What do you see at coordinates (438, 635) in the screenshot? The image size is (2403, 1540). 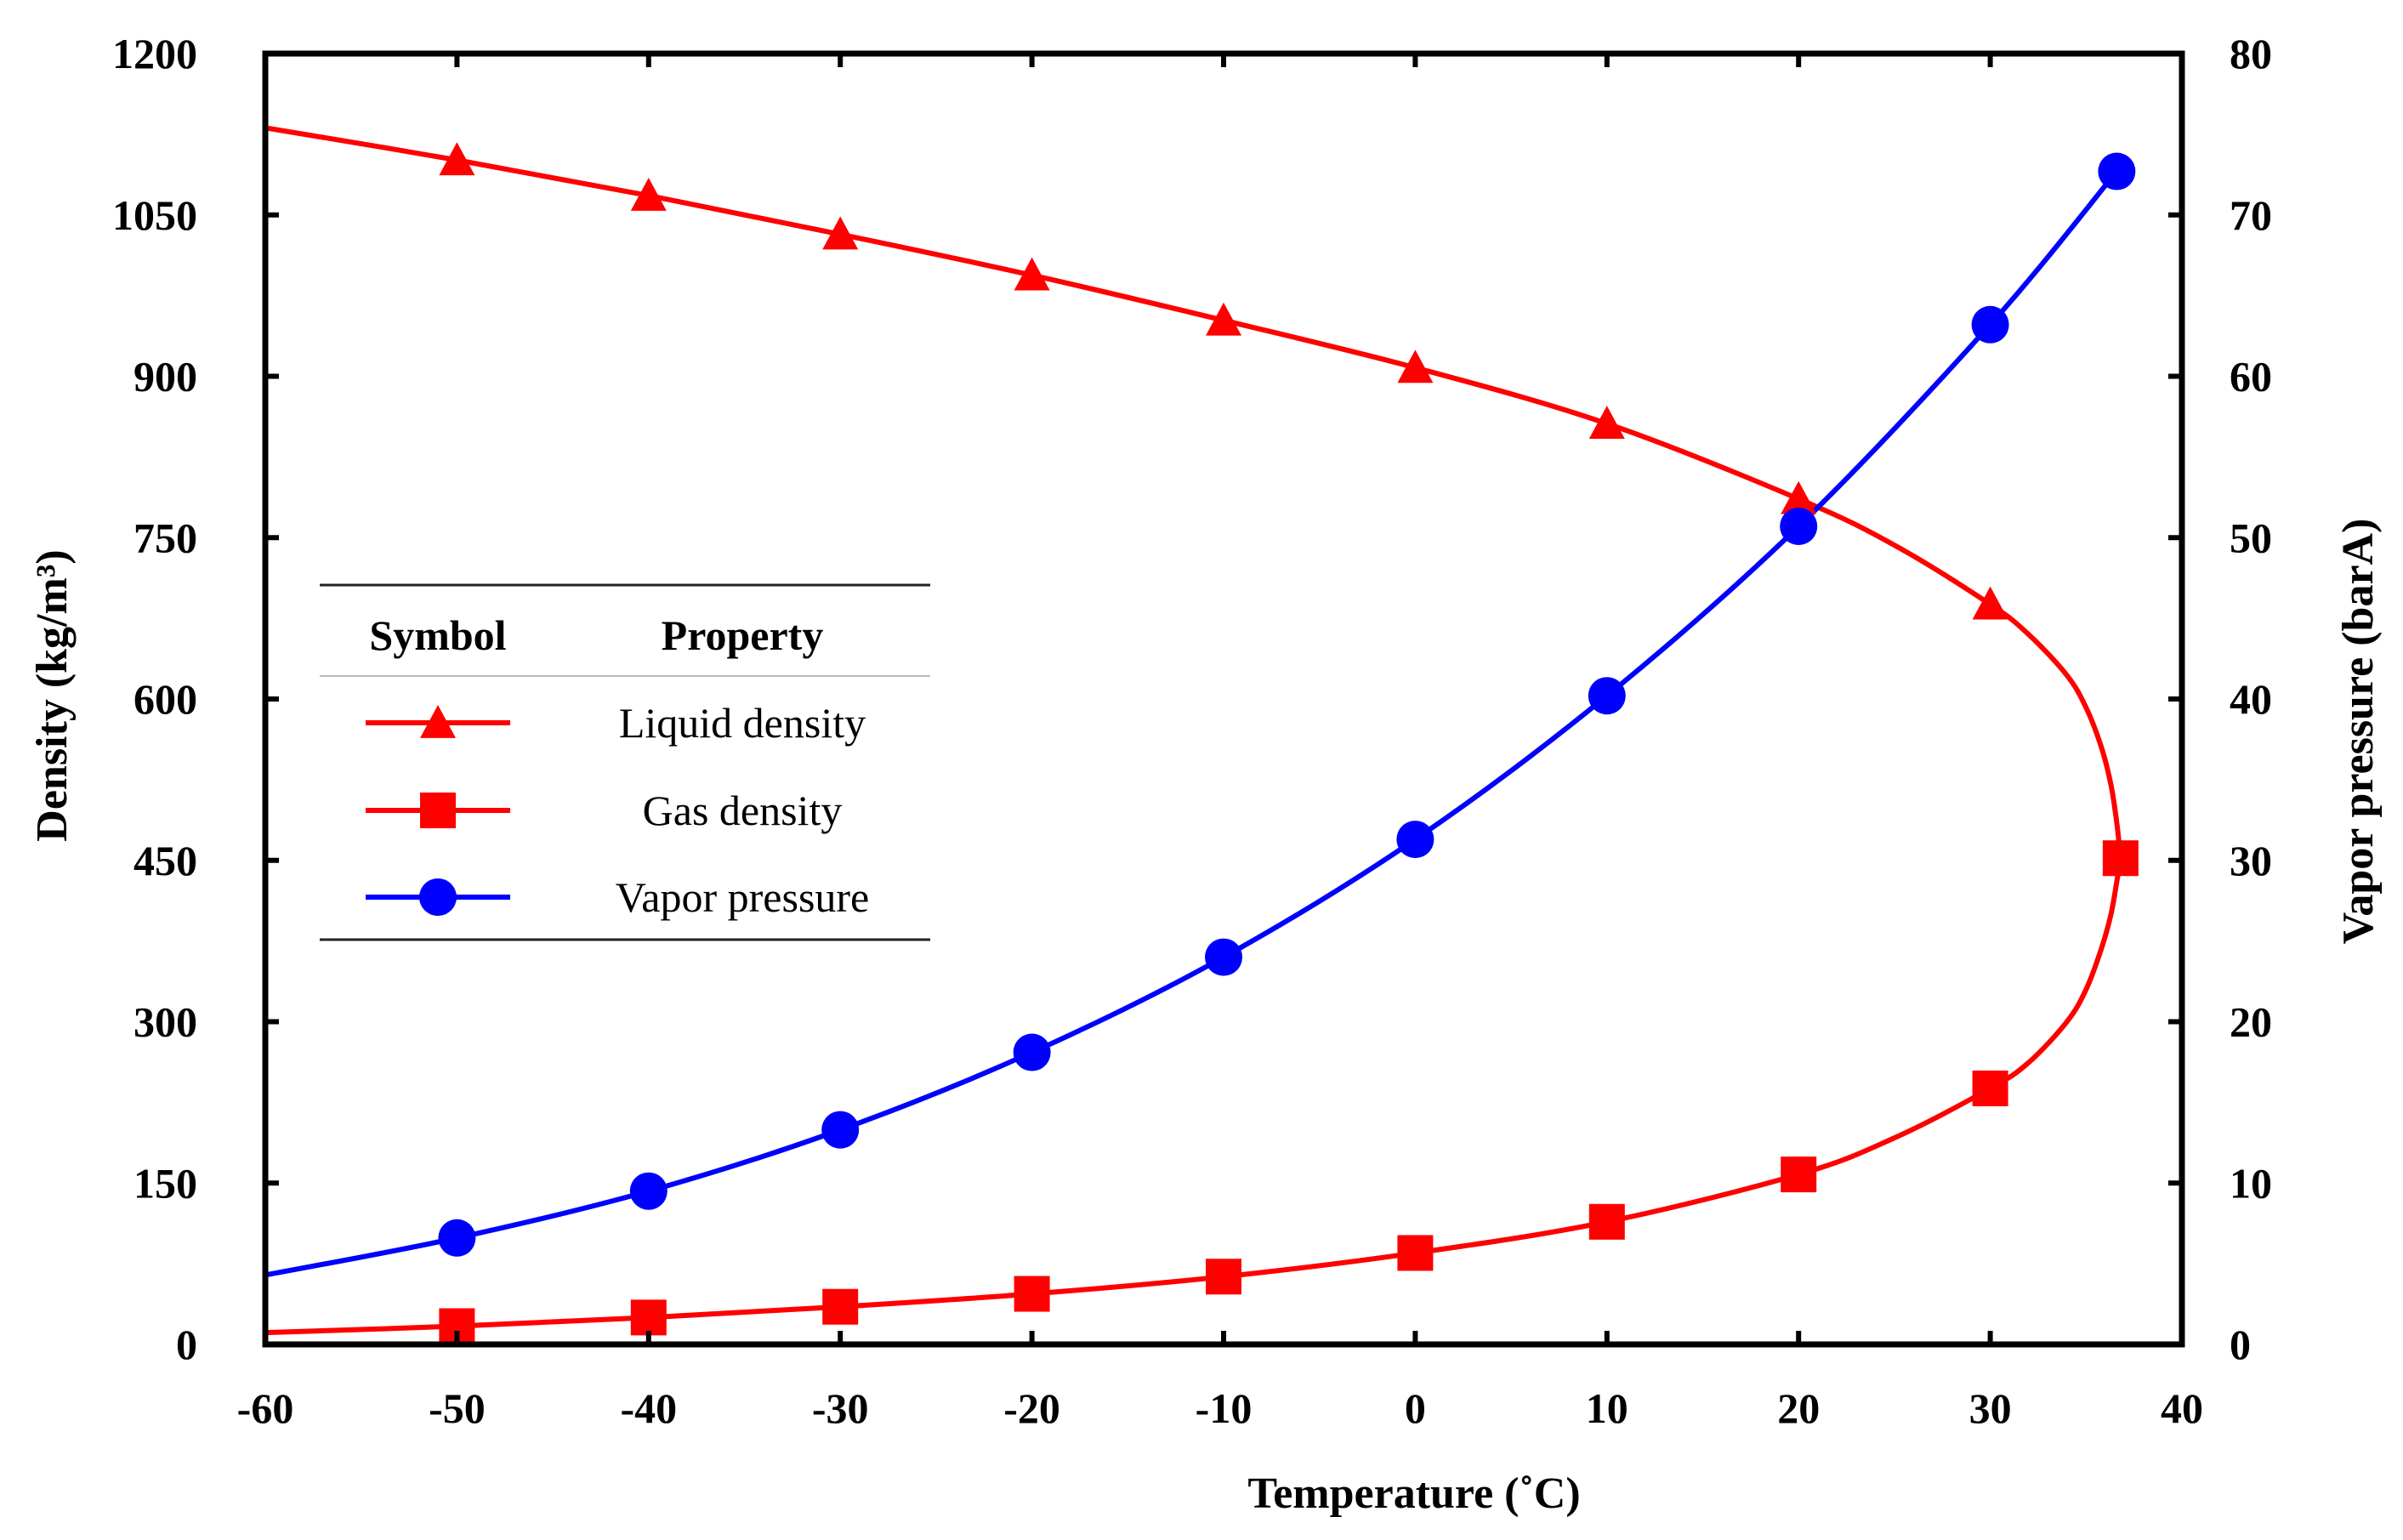 I see `legend-header-symbol: Symbol` at bounding box center [438, 635].